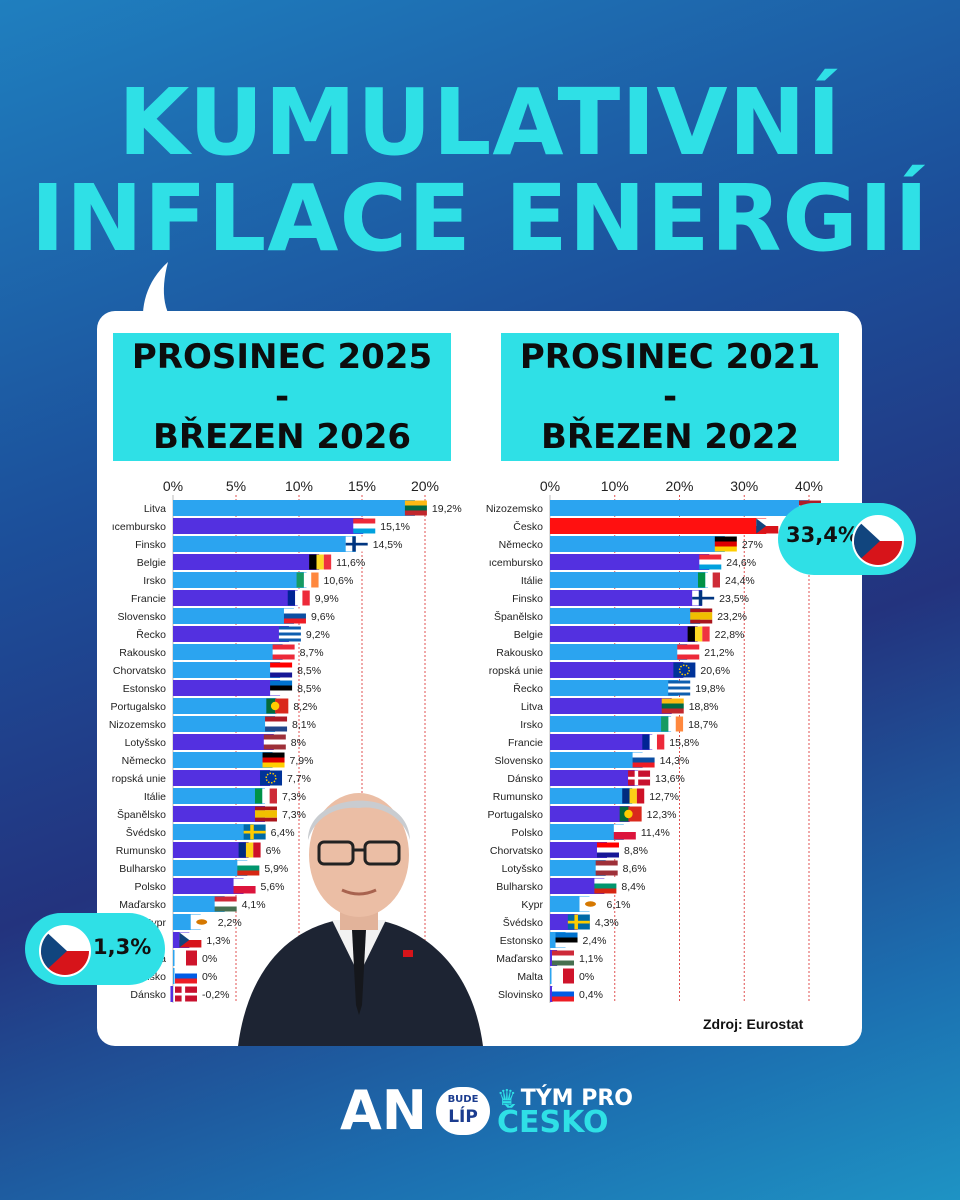 The height and width of the screenshot is (1200, 960). What do you see at coordinates (350, 563) in the screenshot?
I see `value-label: 11,6%` at bounding box center [350, 563].